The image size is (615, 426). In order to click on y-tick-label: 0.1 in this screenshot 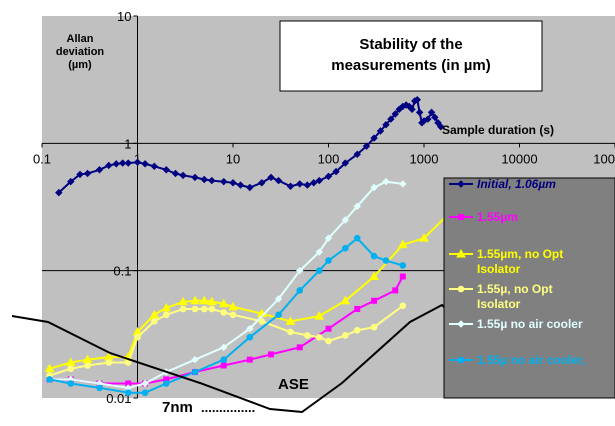, I will do `click(122, 271)`.